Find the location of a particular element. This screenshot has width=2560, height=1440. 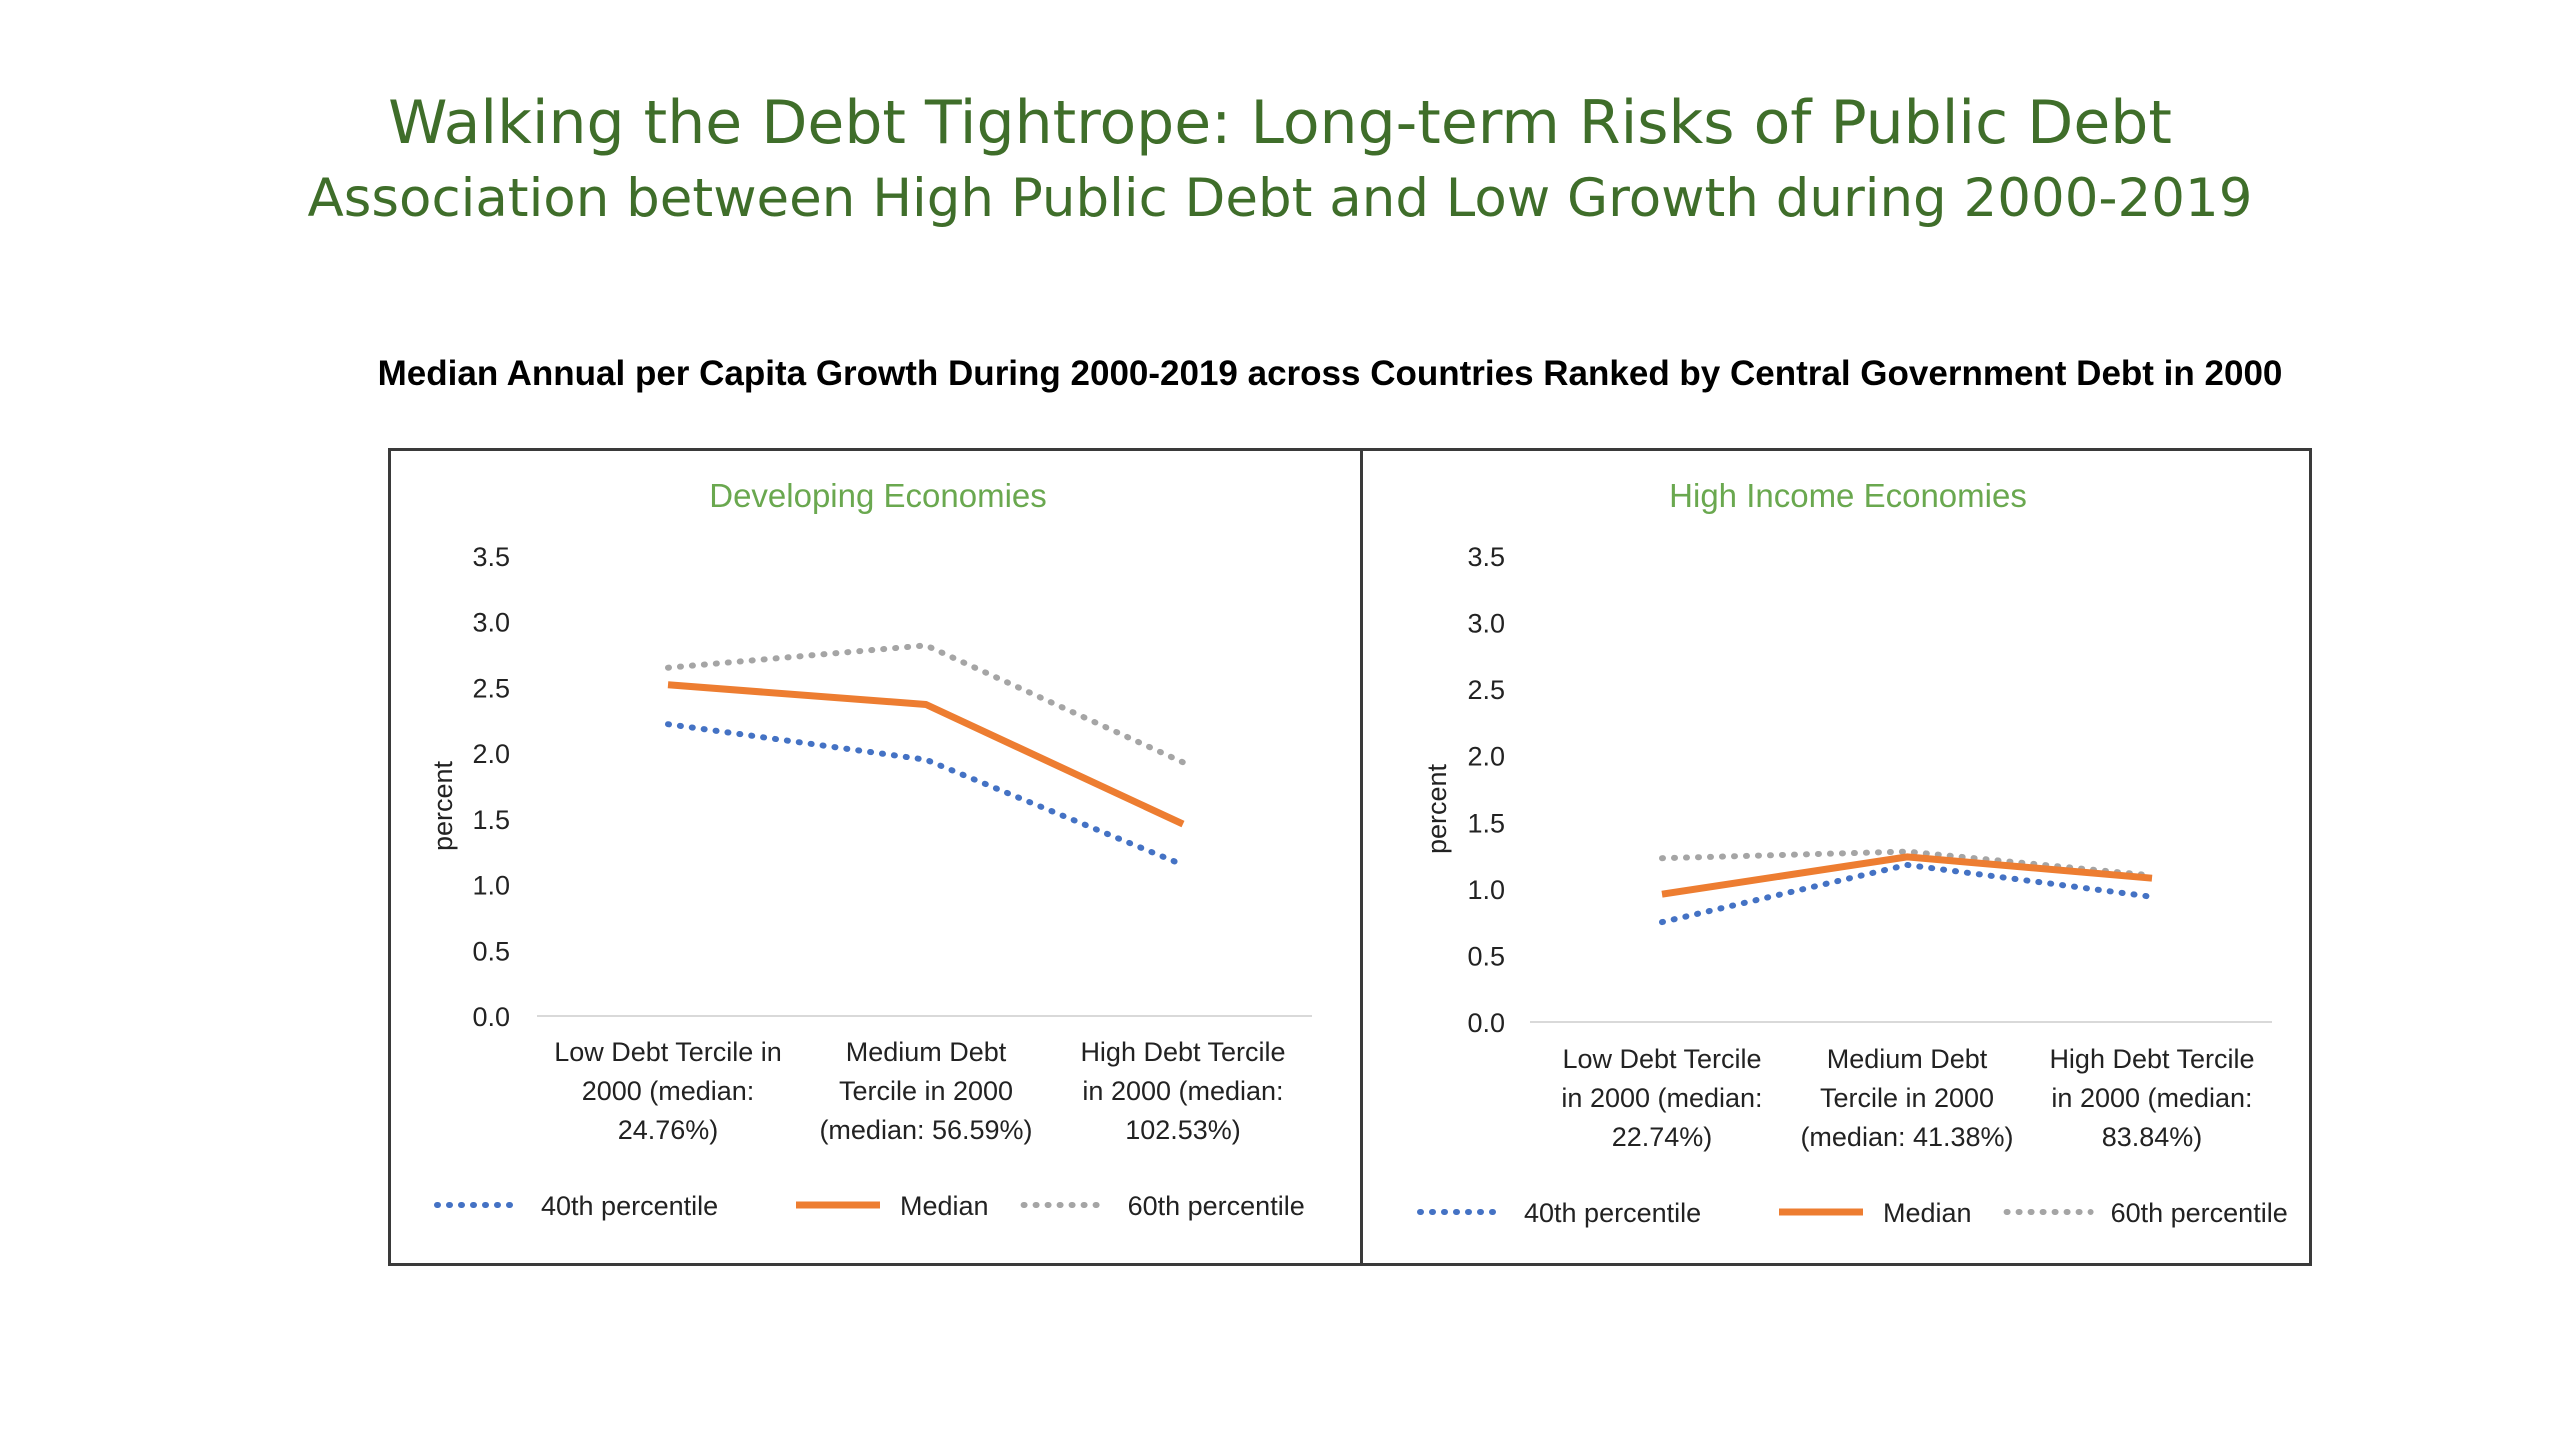

x-category-label-line: 22.74%) is located at coordinates (1662, 1137).